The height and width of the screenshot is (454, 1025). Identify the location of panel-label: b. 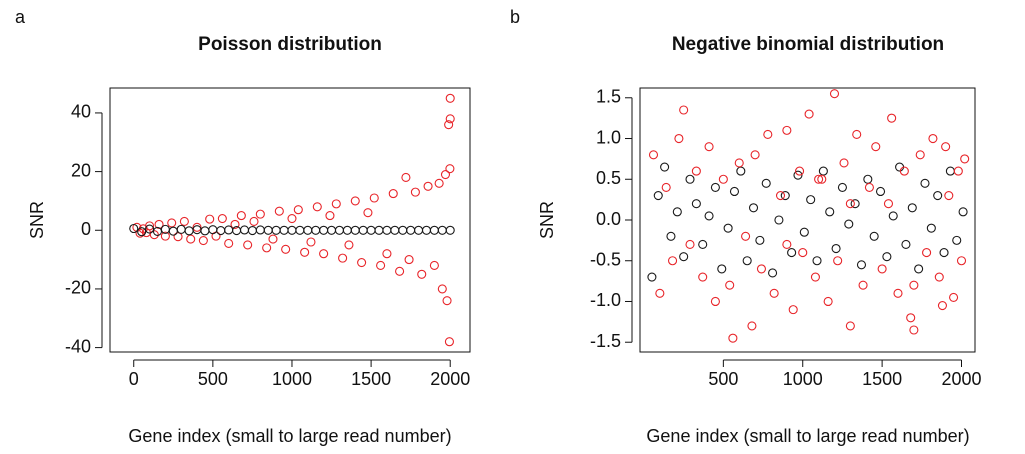
(515, 17).